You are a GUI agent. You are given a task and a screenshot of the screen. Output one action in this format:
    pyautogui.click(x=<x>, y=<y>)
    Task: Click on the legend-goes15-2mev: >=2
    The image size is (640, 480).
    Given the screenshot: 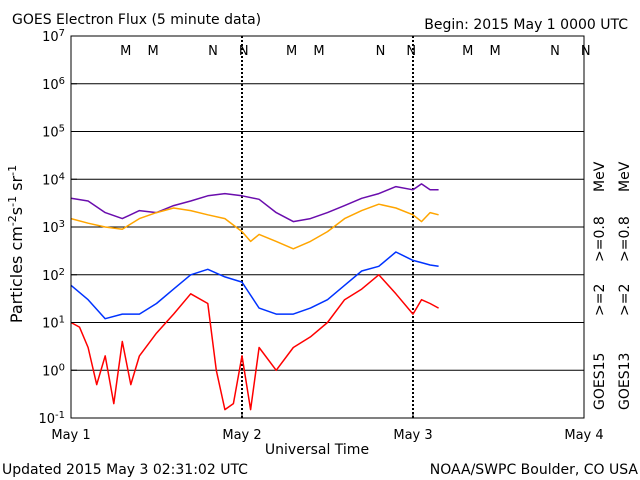 What is the action you would take?
    pyautogui.click(x=600, y=300)
    